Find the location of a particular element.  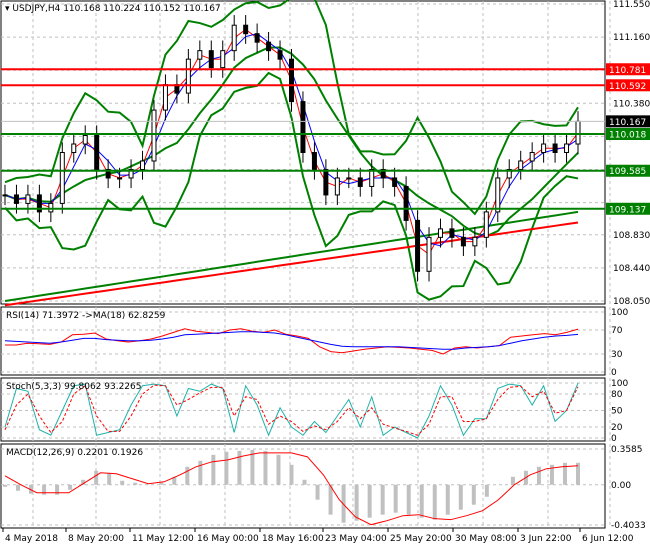

ma-long-green is located at coordinates (291, 256).